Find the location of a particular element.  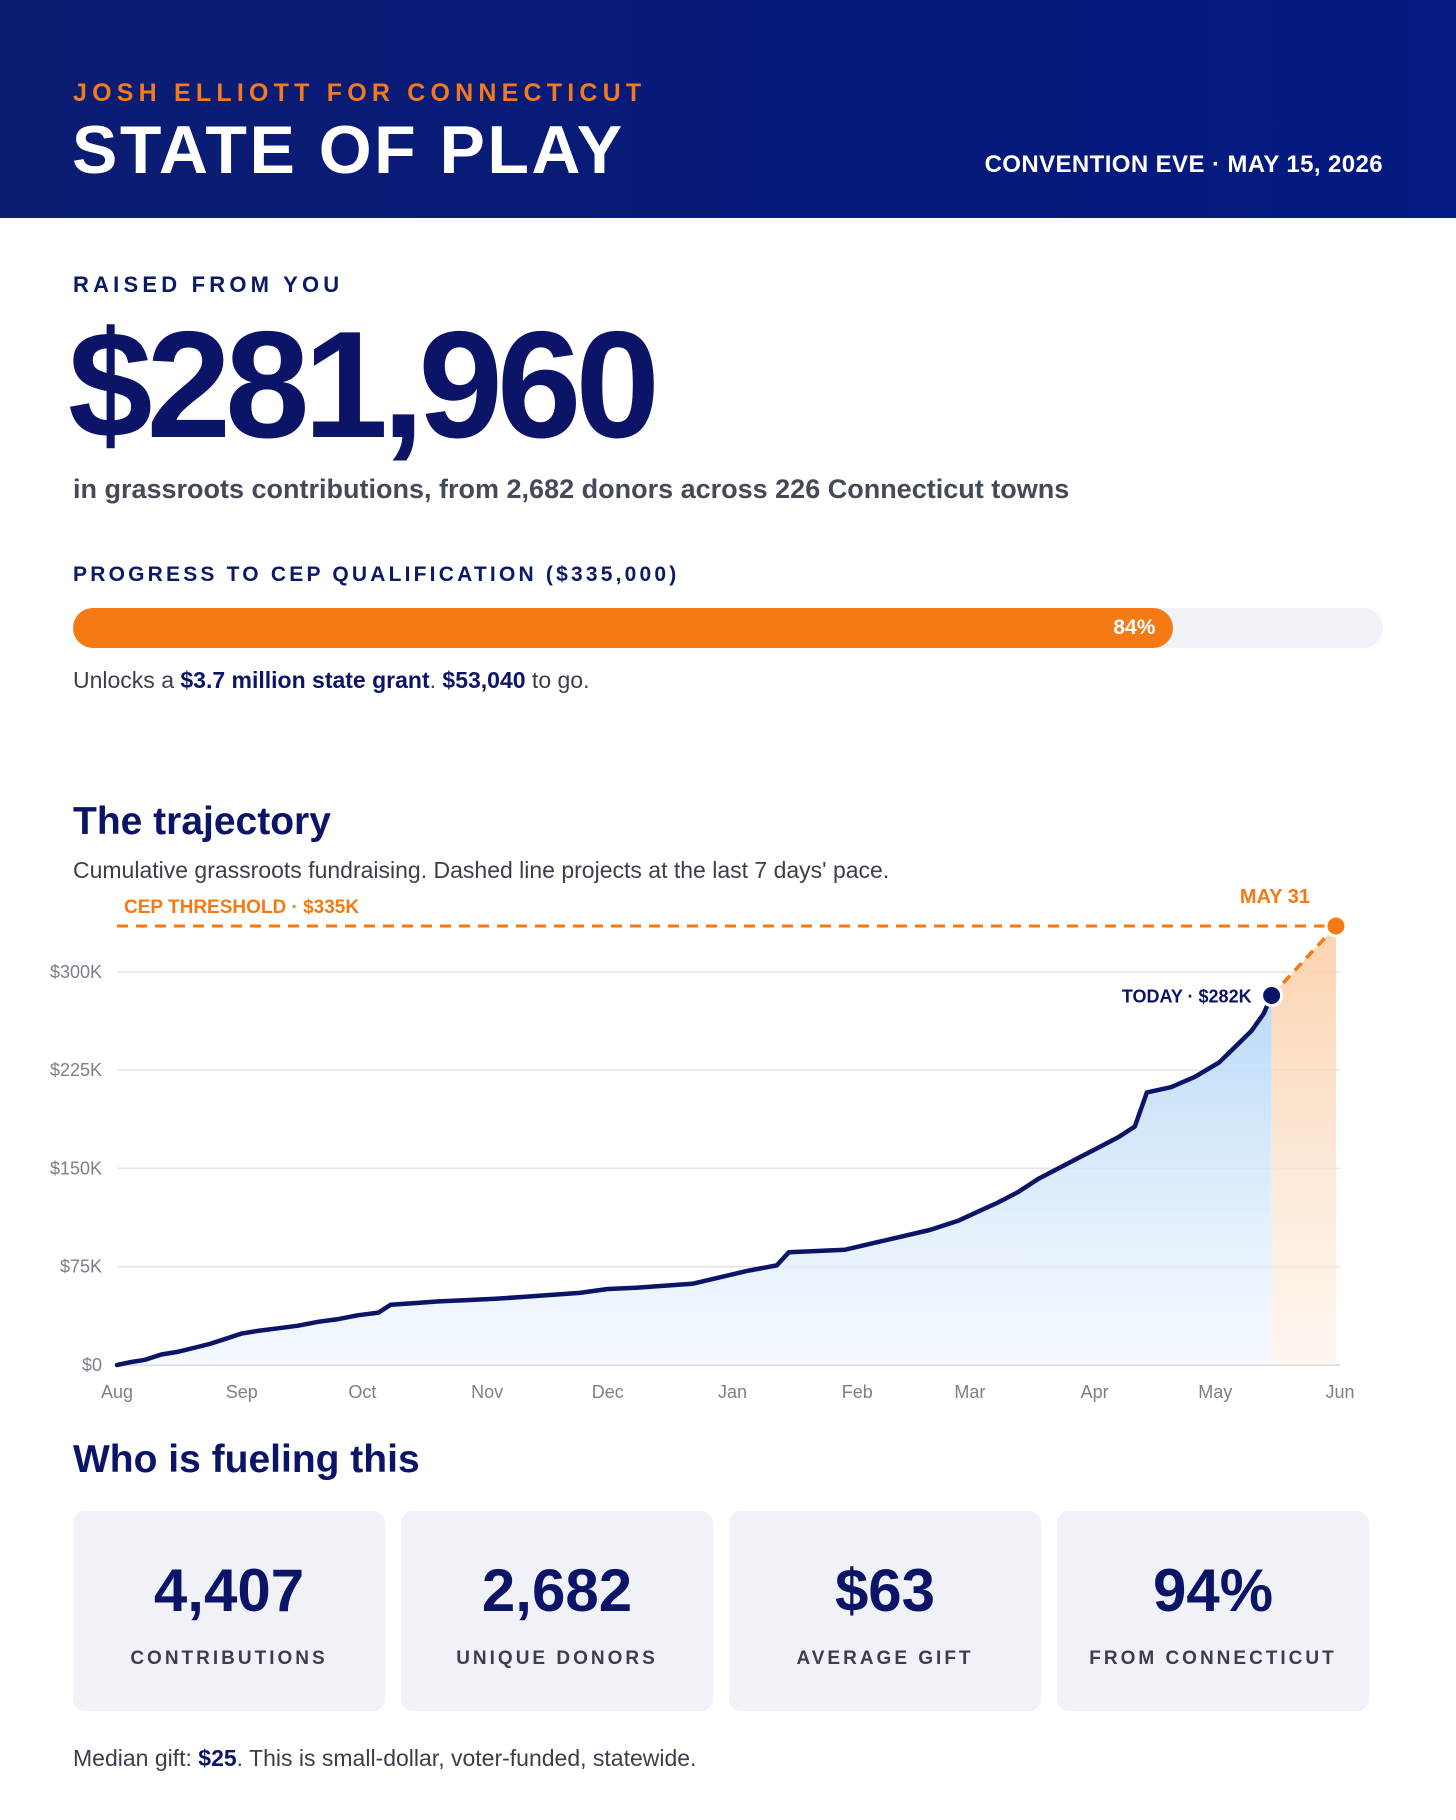

stat-value: 2,682 is located at coordinates (557, 1590).